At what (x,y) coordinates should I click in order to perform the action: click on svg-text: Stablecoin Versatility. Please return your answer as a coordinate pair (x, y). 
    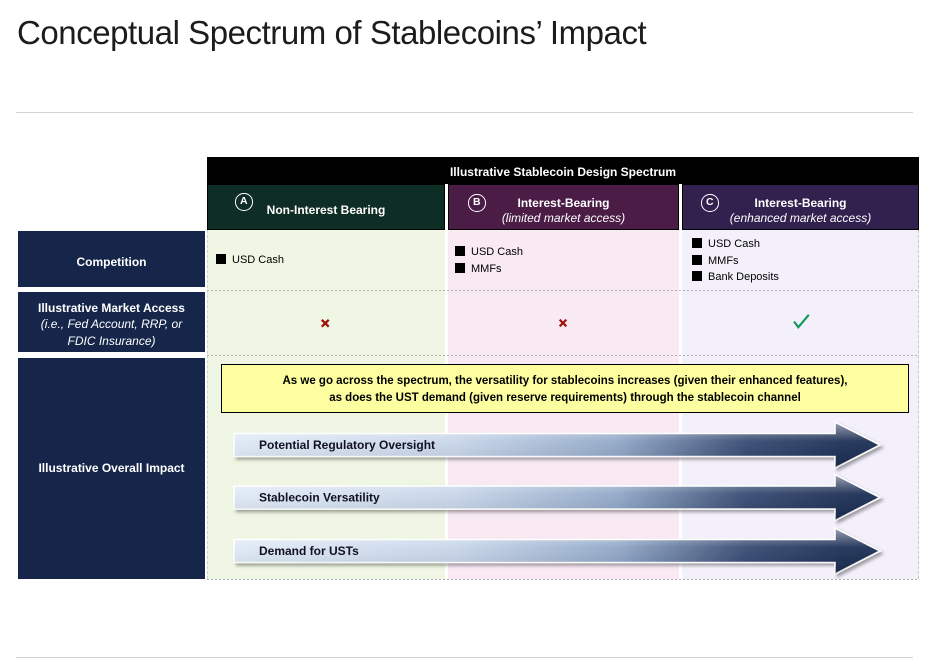
    Looking at the image, I should click on (319, 498).